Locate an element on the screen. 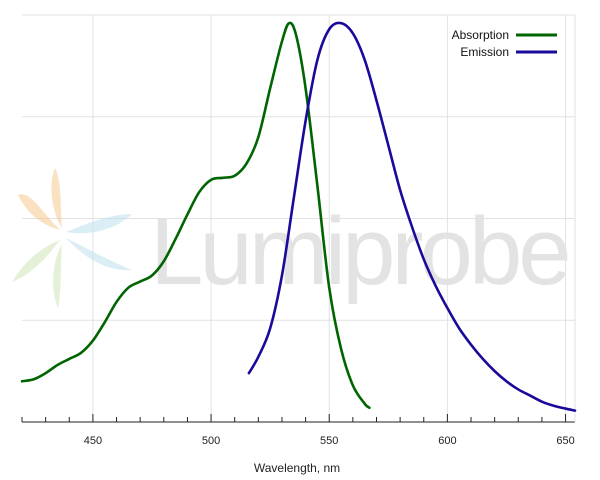 Image resolution: width=600 pixels, height=480 pixels. legend-label-absorption: Absorption is located at coordinates (480, 35).